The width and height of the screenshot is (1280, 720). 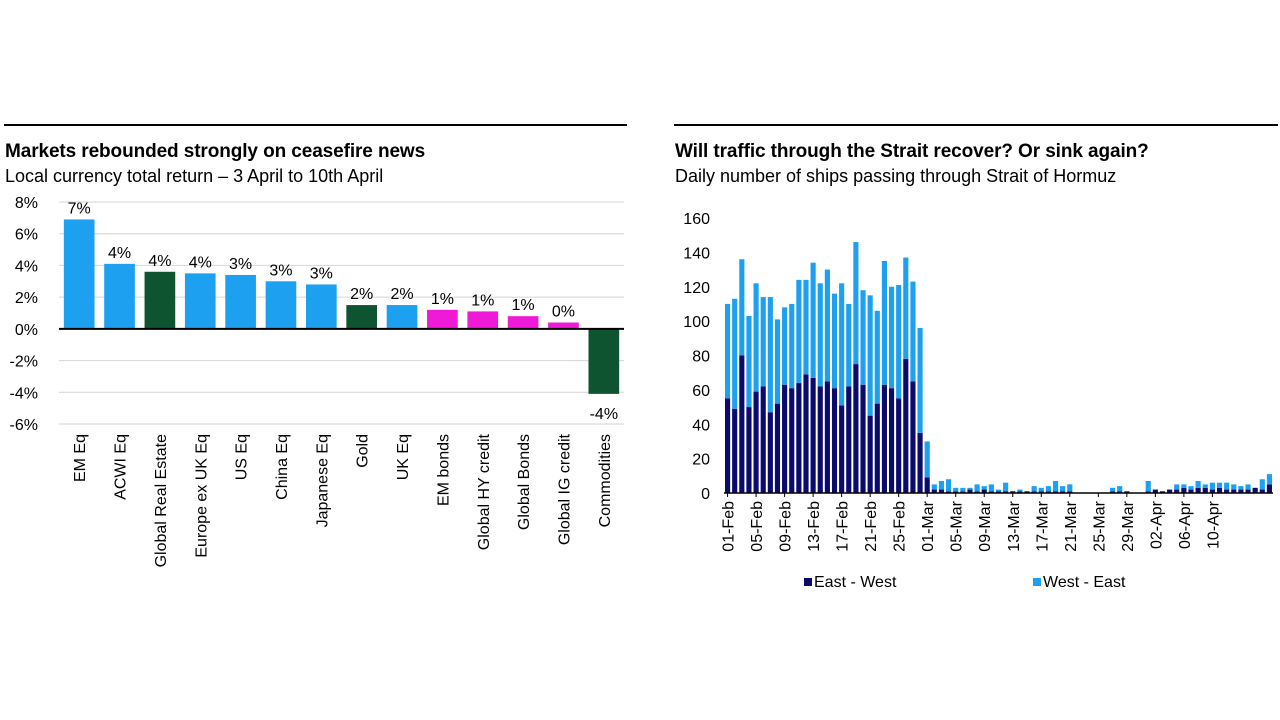 I want to click on x-tick-label: Commodities, so click(x=605, y=480).